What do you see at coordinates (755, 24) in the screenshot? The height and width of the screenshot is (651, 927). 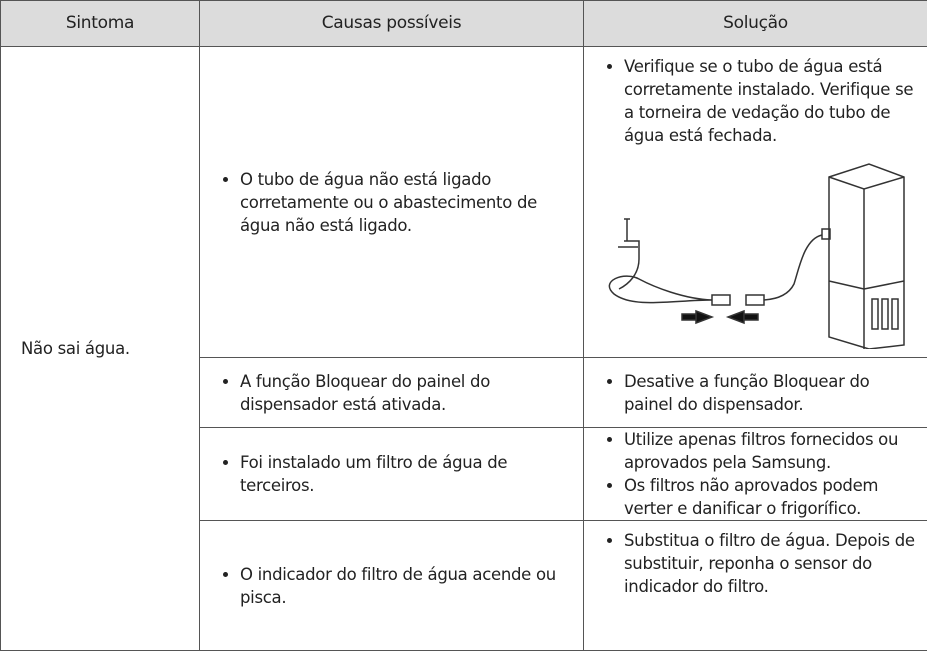 I see `header-cell: Solução` at bounding box center [755, 24].